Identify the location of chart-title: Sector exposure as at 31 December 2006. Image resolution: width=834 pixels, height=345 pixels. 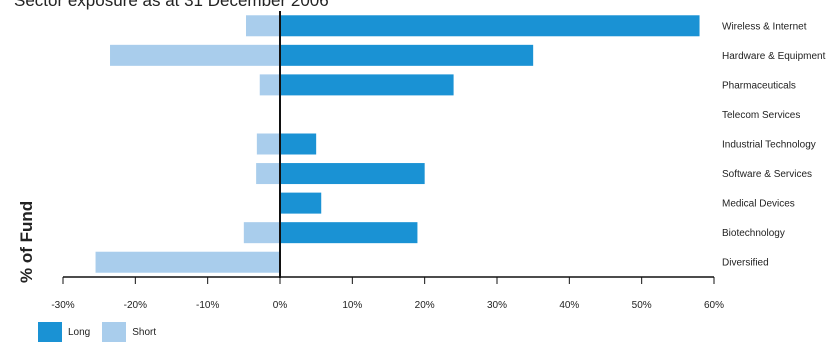
(171, 5).